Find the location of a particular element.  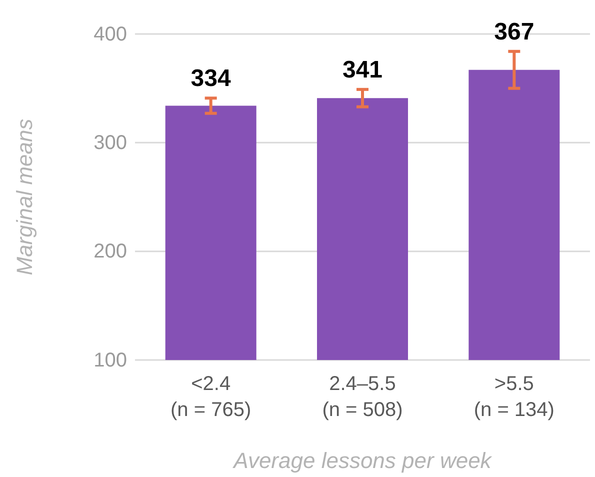

data-label: 367 is located at coordinates (514, 32).